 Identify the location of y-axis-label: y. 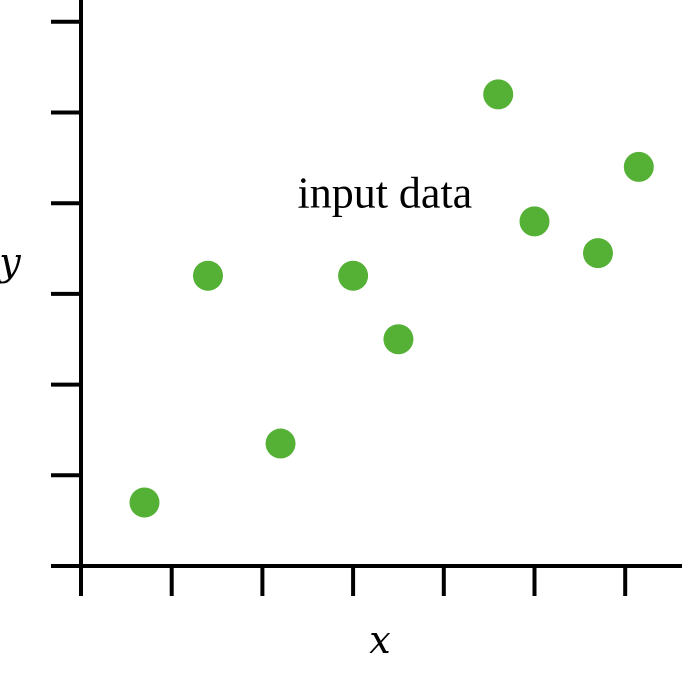
(10, 262).